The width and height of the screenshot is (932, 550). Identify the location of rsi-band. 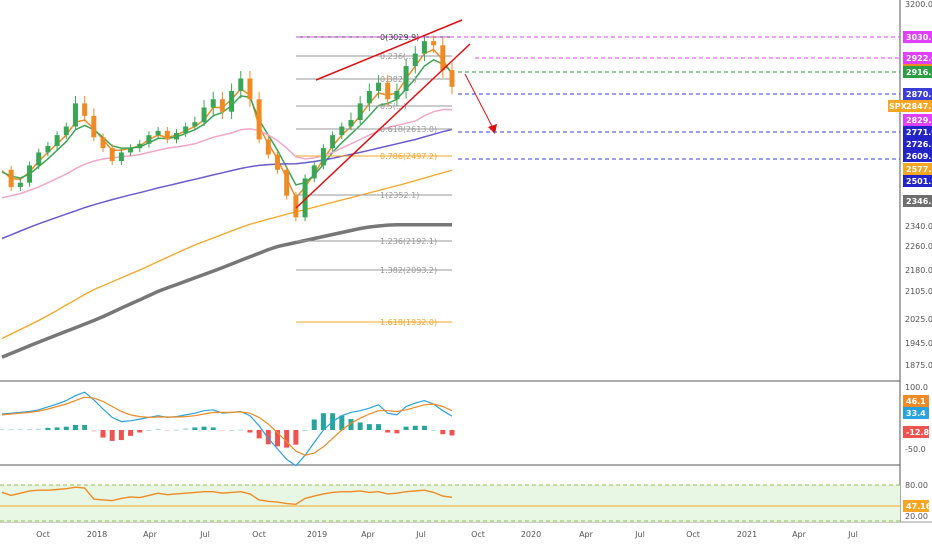
(450, 503).